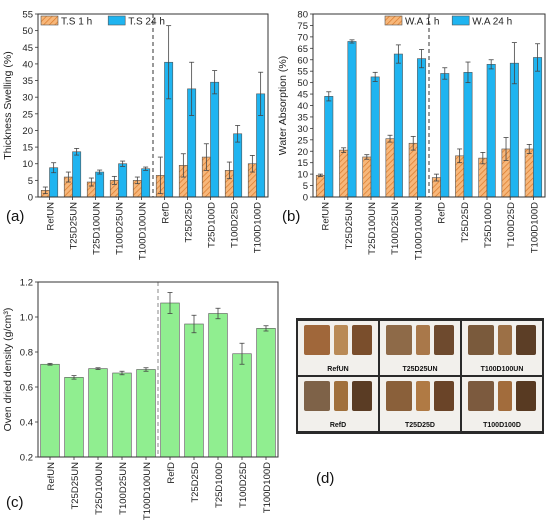 This screenshot has width=550, height=526. I want to click on specimen-photo: T25D25UN, so click(420, 348).